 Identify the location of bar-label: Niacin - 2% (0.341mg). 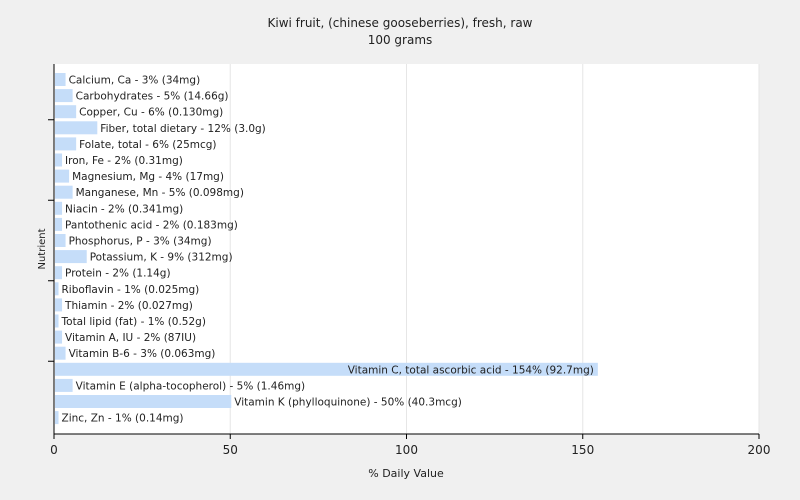
(124, 209).